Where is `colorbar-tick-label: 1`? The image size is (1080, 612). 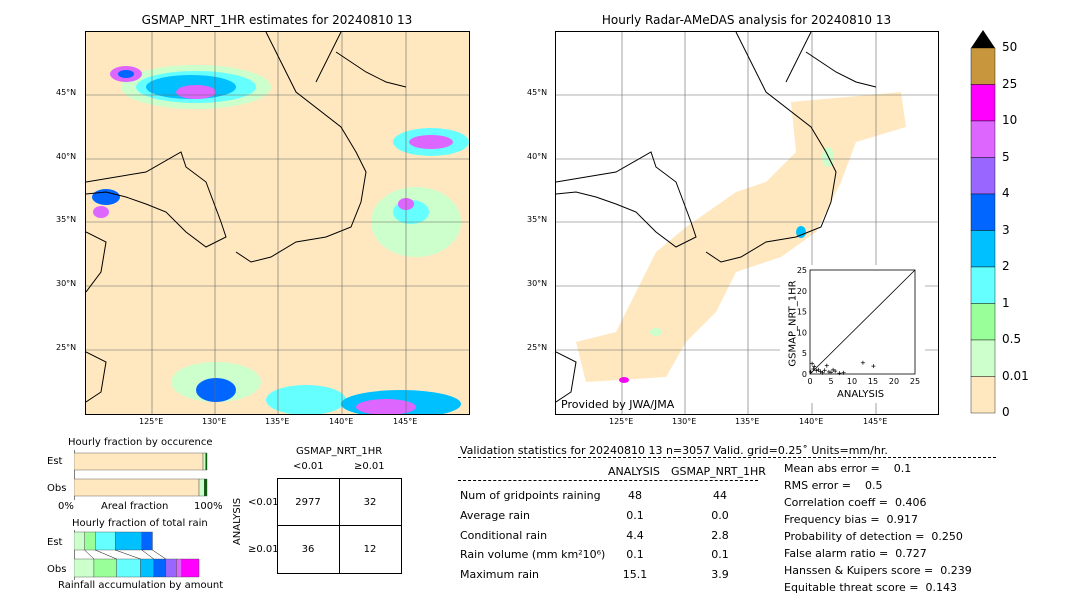 colorbar-tick-label: 1 is located at coordinates (1006, 302).